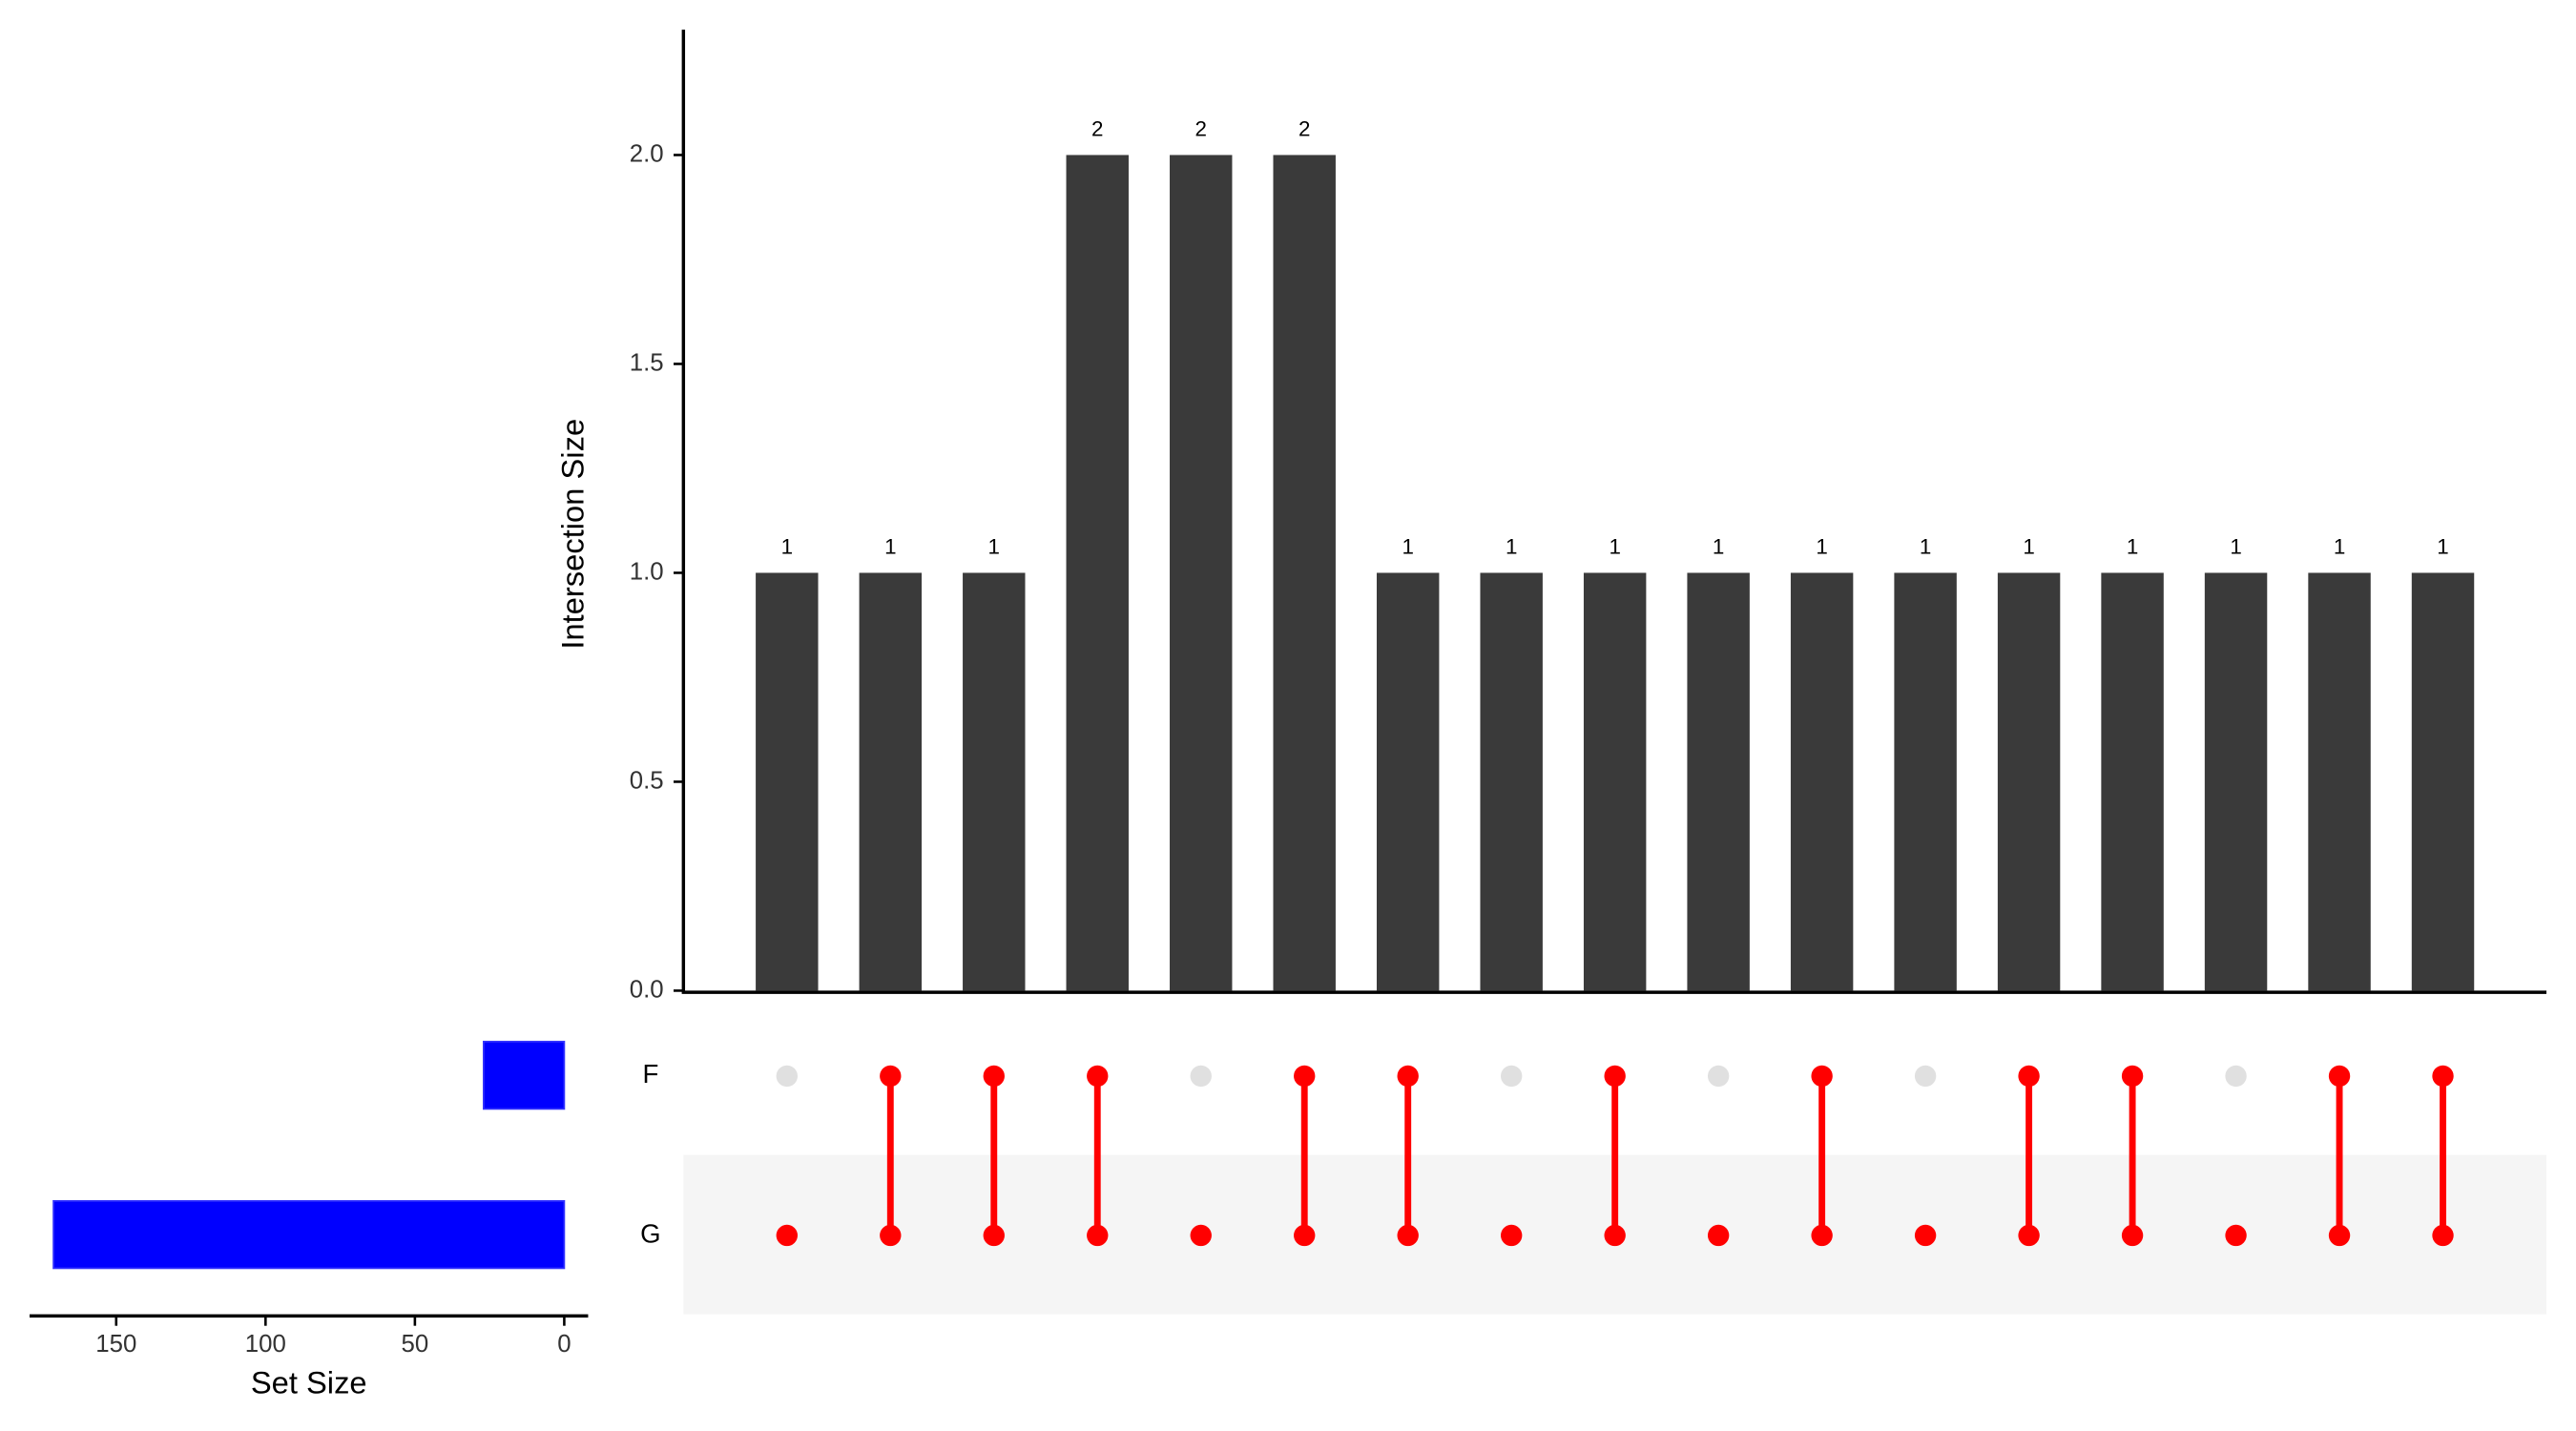 The height and width of the screenshot is (1431, 2576). I want to click on x-tick-label: 150, so click(115, 1344).